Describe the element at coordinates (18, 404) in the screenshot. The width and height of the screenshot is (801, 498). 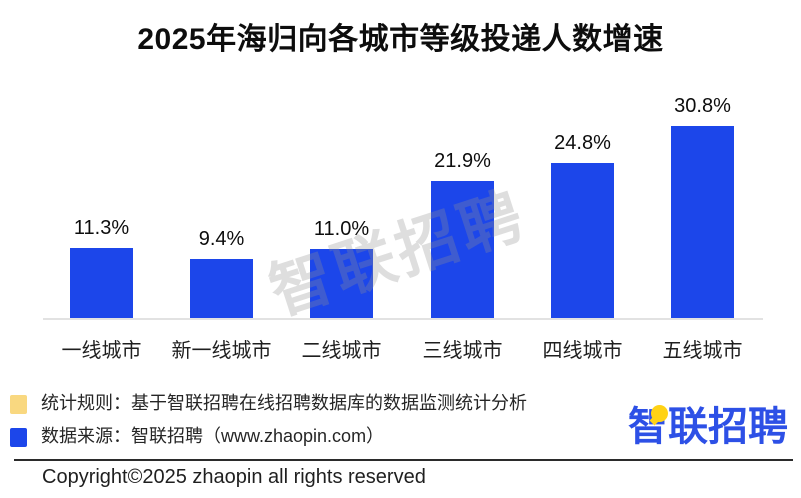
I see `legend-swatch-yellow` at that location.